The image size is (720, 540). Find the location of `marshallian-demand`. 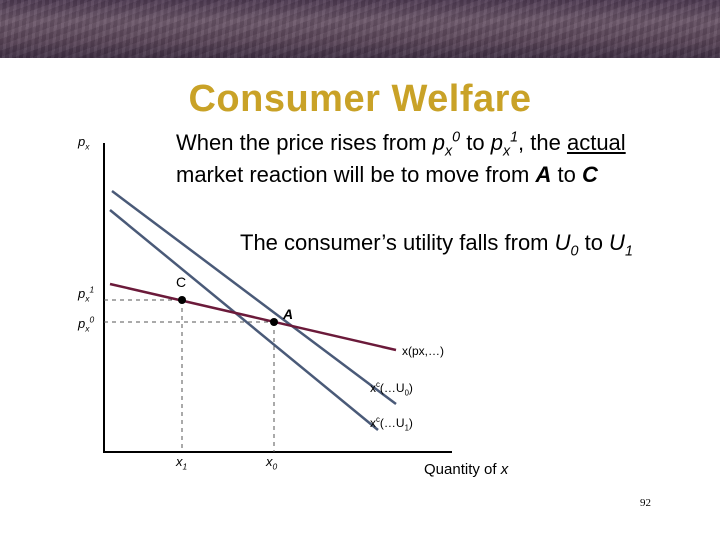

marshallian-demand is located at coordinates (253, 317).